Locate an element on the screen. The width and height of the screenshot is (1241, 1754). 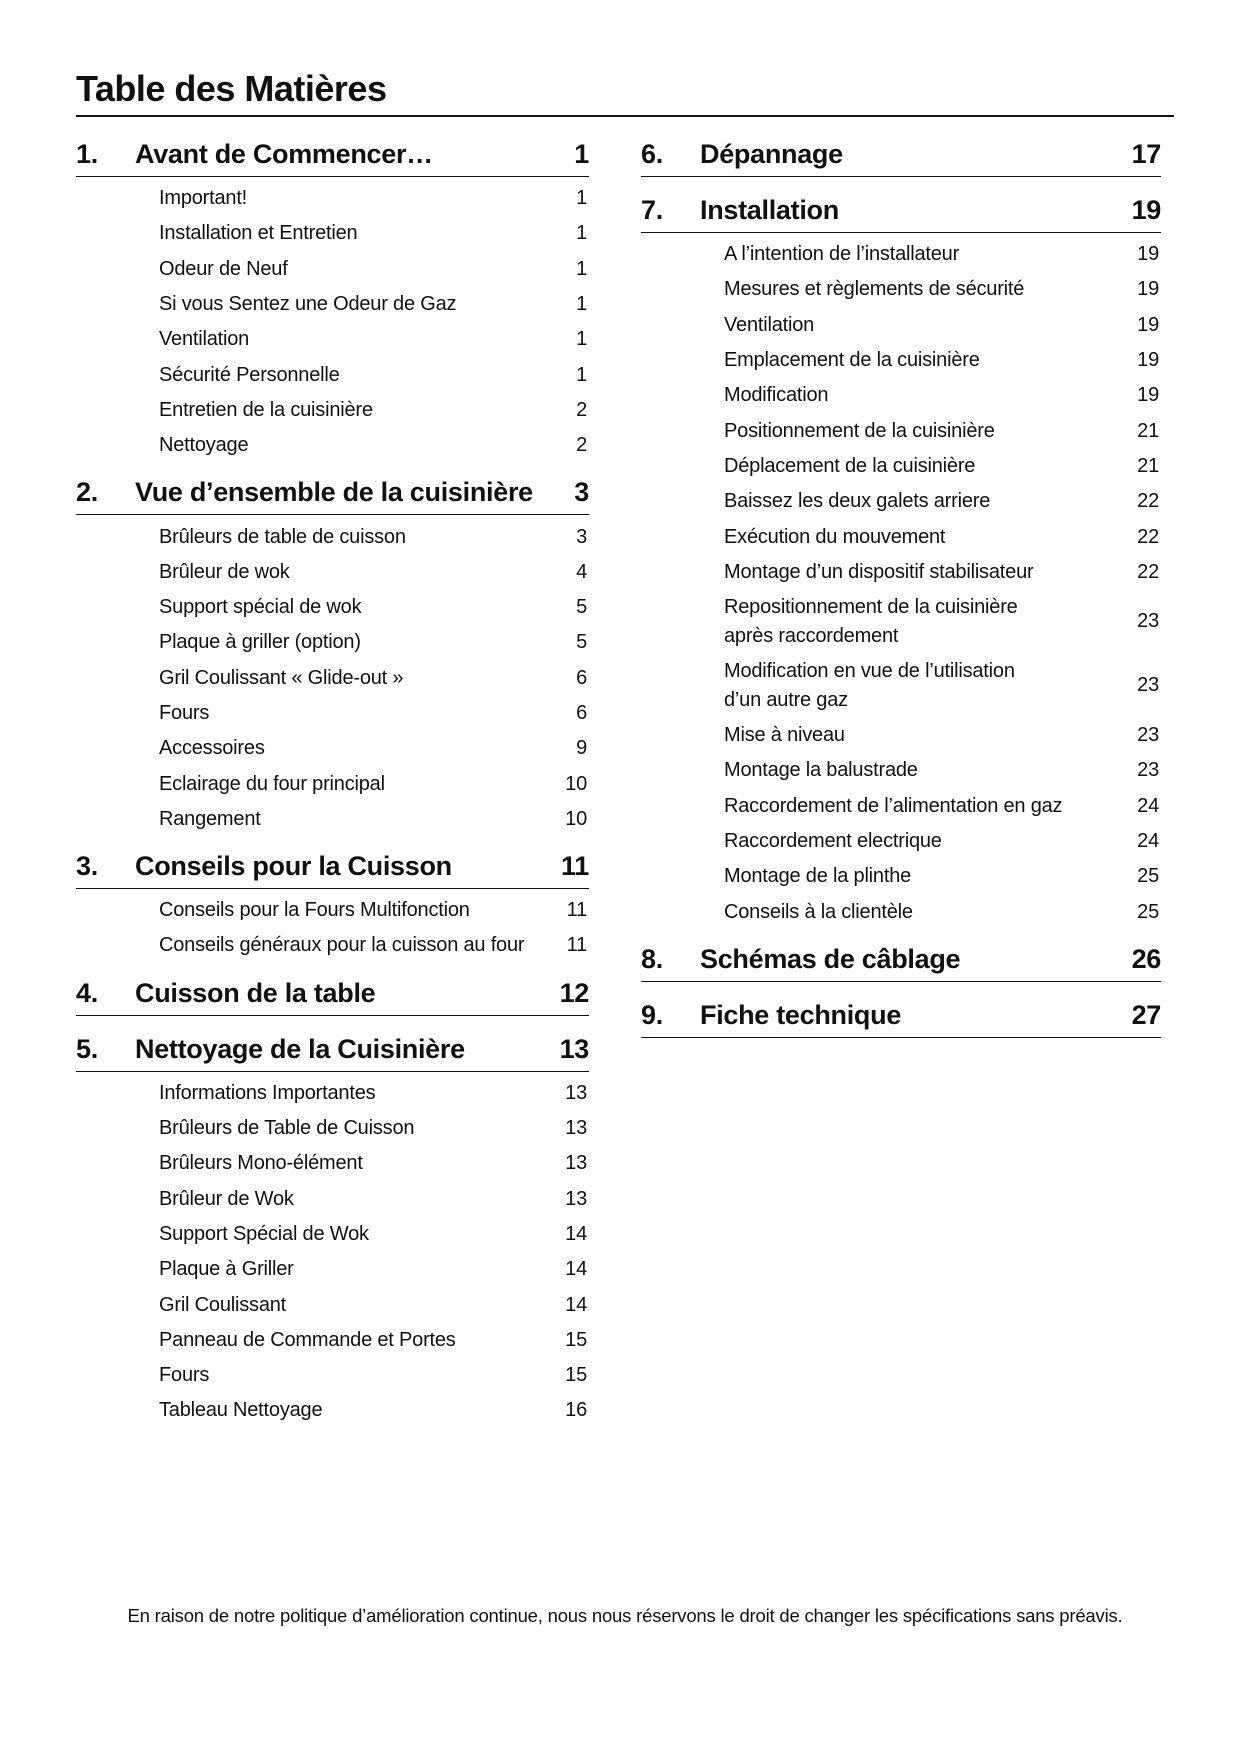
section-heading: 9. Fiche technique 27 is located at coordinates (901, 1016).